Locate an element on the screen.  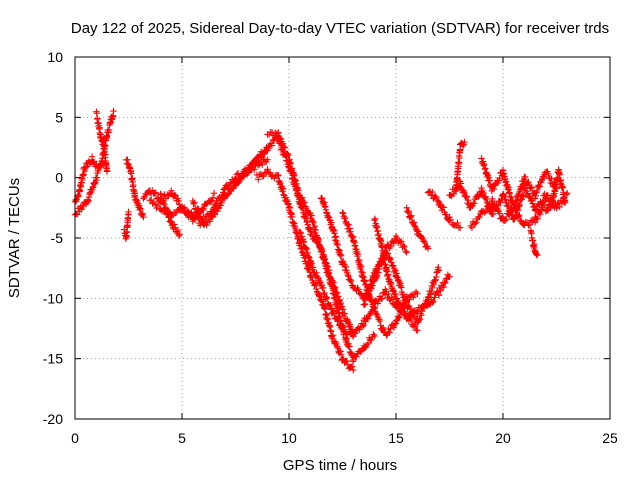
series-arc1 is located at coordinates (85, 179).